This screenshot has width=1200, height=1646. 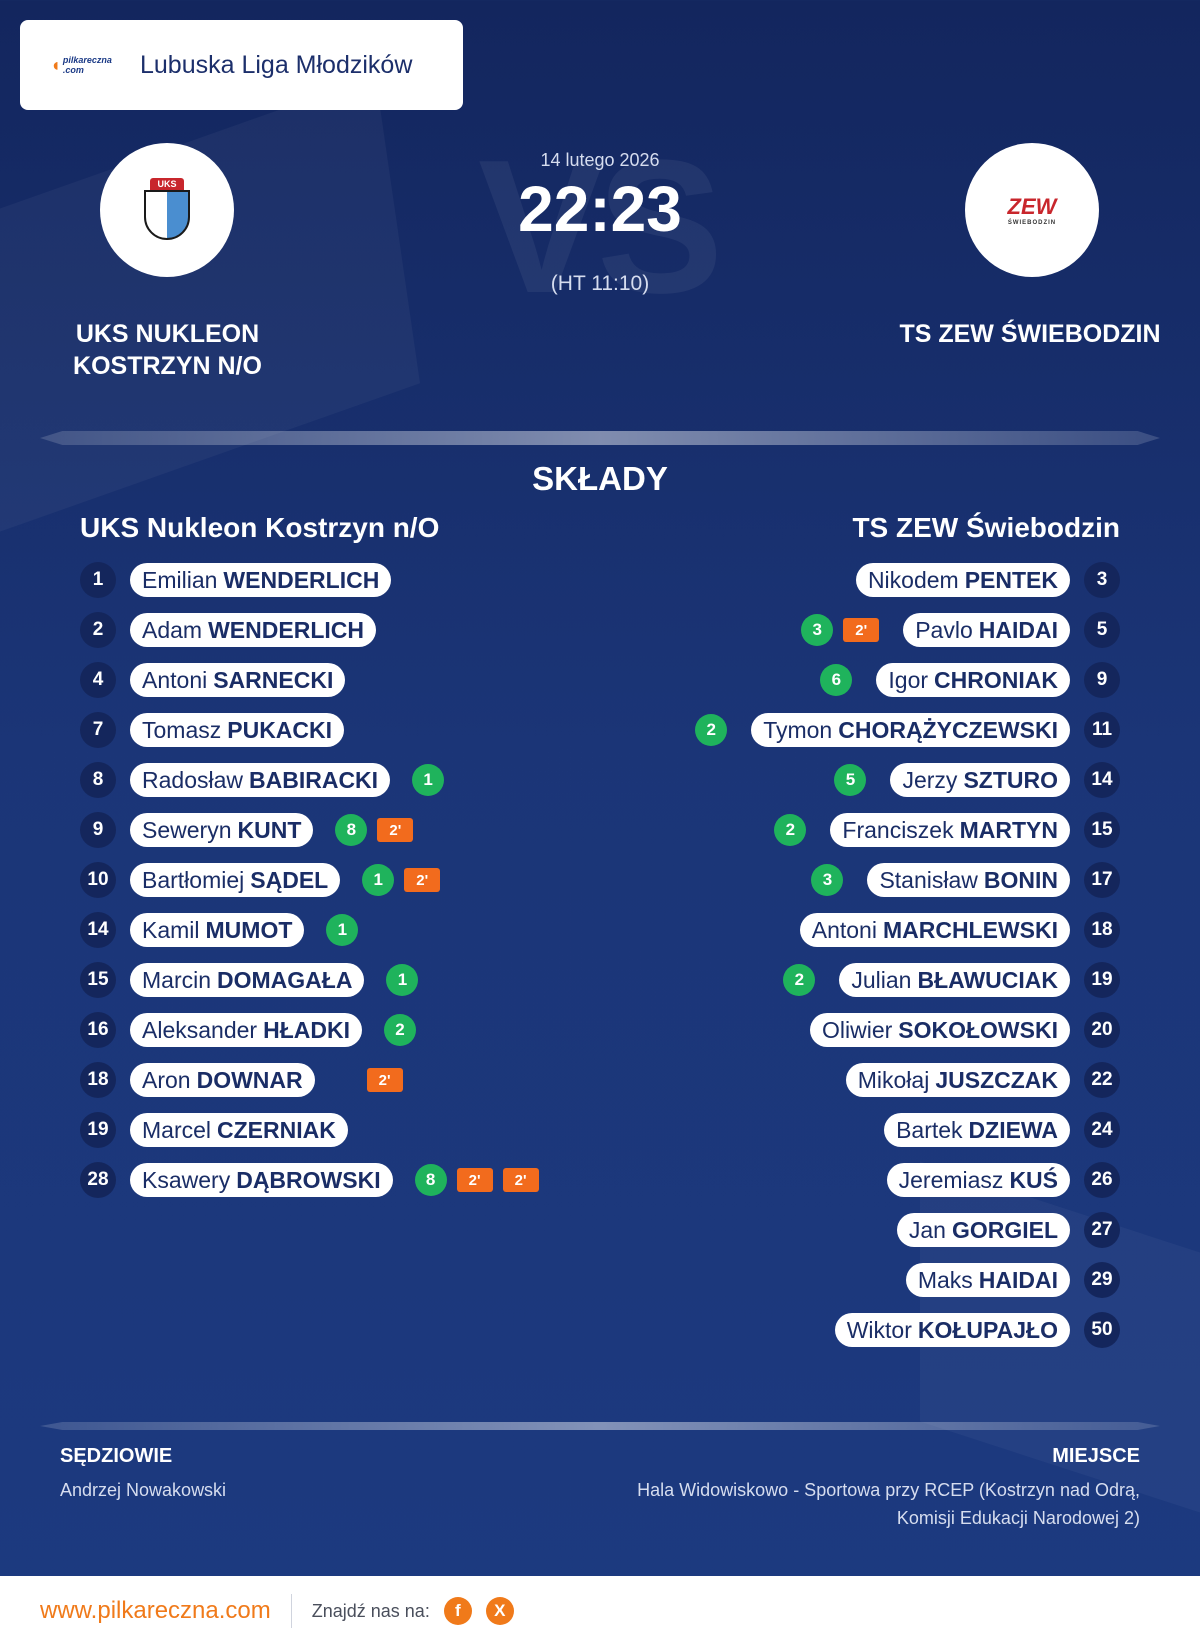 What do you see at coordinates (1102, 1180) in the screenshot?
I see `shirt-number: 26` at bounding box center [1102, 1180].